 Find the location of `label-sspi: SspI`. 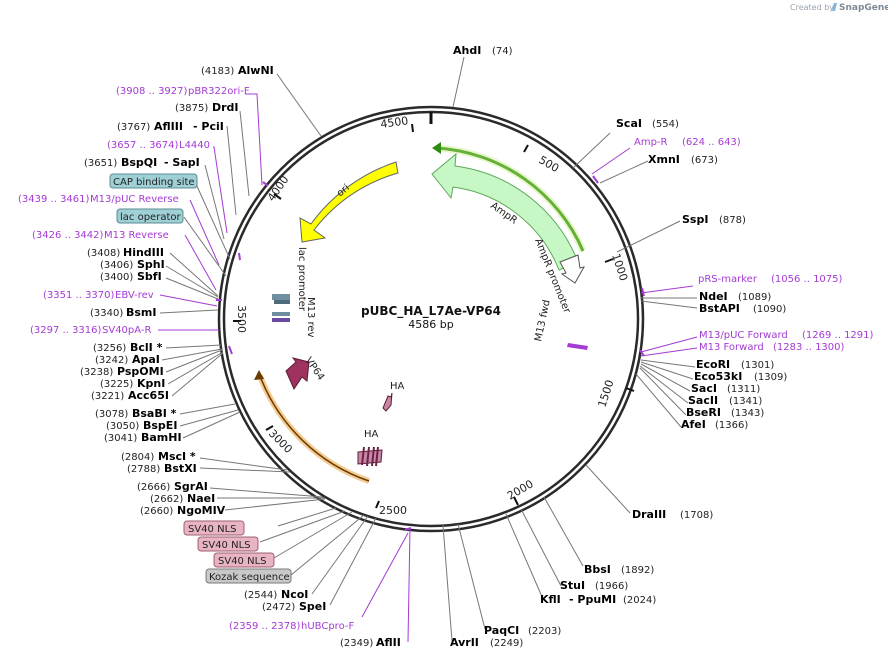

label-sspi: SspI is located at coordinates (695, 219).